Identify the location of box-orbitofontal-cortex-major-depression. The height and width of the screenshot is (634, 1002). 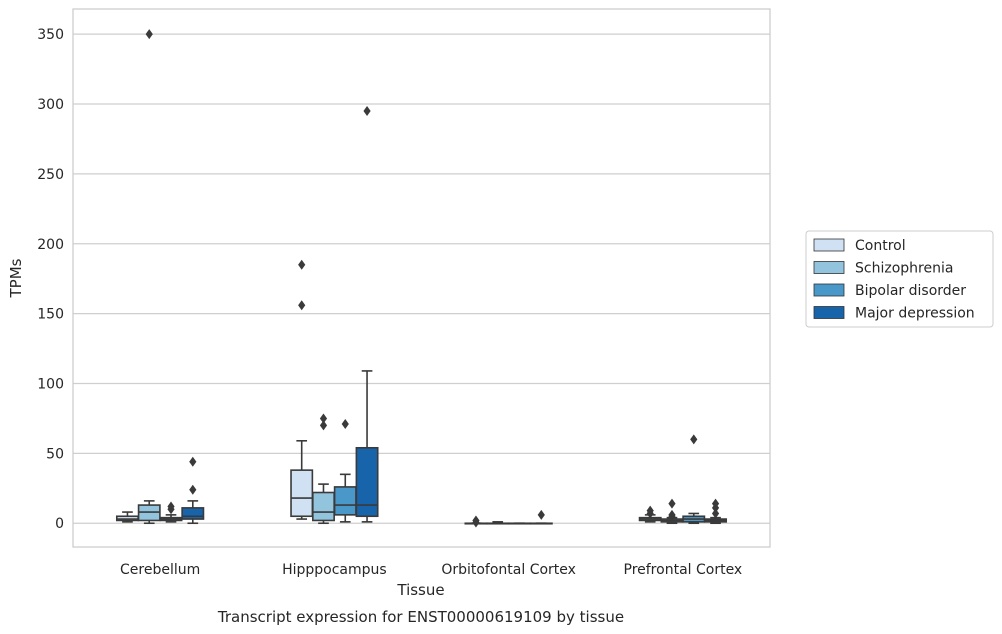
(541, 517).